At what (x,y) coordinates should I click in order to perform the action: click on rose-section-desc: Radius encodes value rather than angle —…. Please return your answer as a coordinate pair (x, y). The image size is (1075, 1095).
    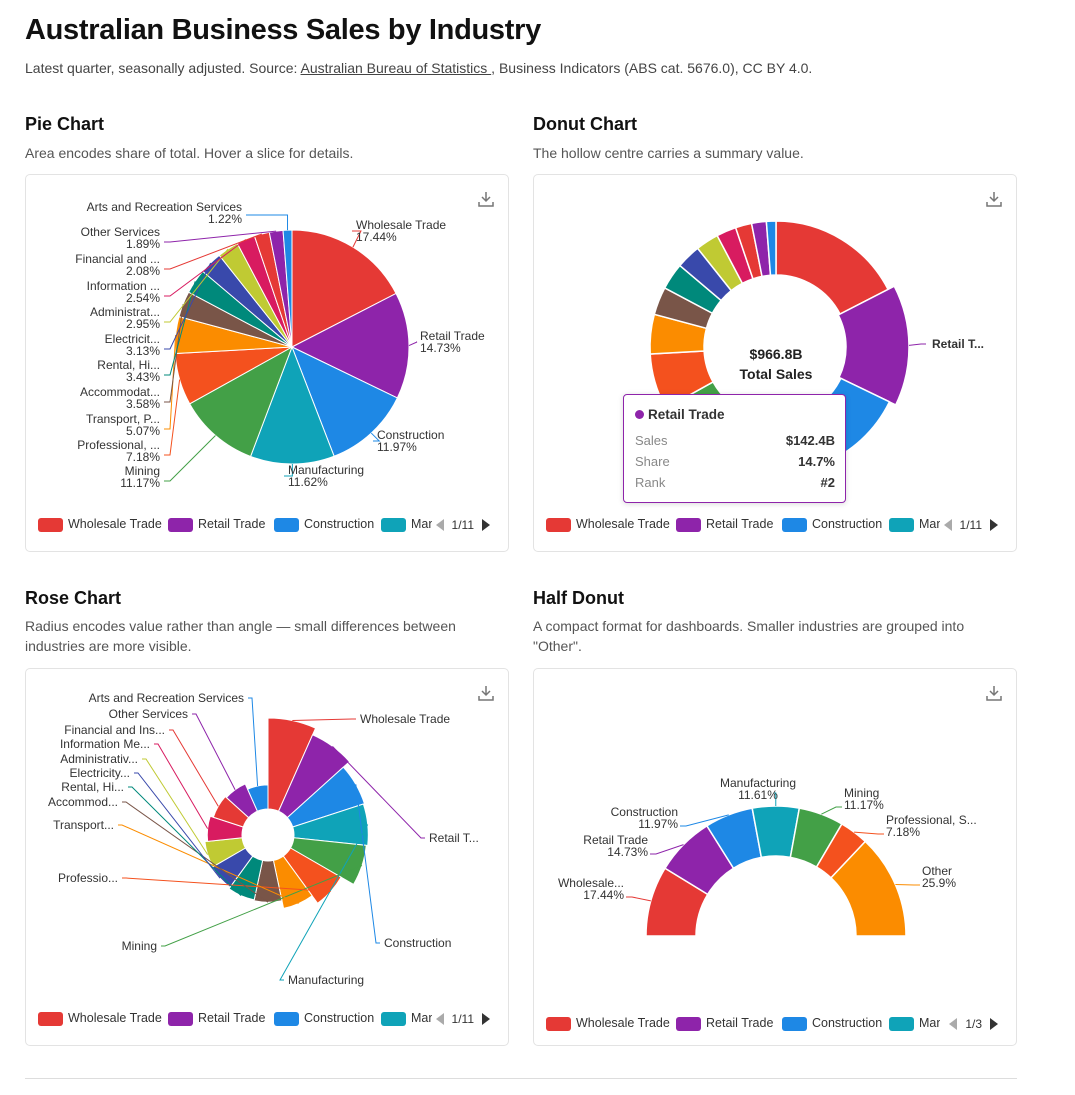
    Looking at the image, I should click on (240, 636).